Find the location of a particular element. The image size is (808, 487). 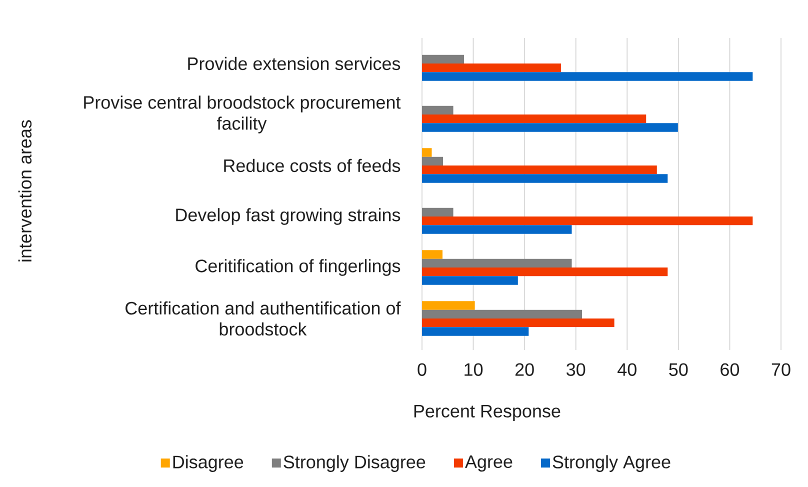

y-axis-title: intervention areas is located at coordinates (25, 191).